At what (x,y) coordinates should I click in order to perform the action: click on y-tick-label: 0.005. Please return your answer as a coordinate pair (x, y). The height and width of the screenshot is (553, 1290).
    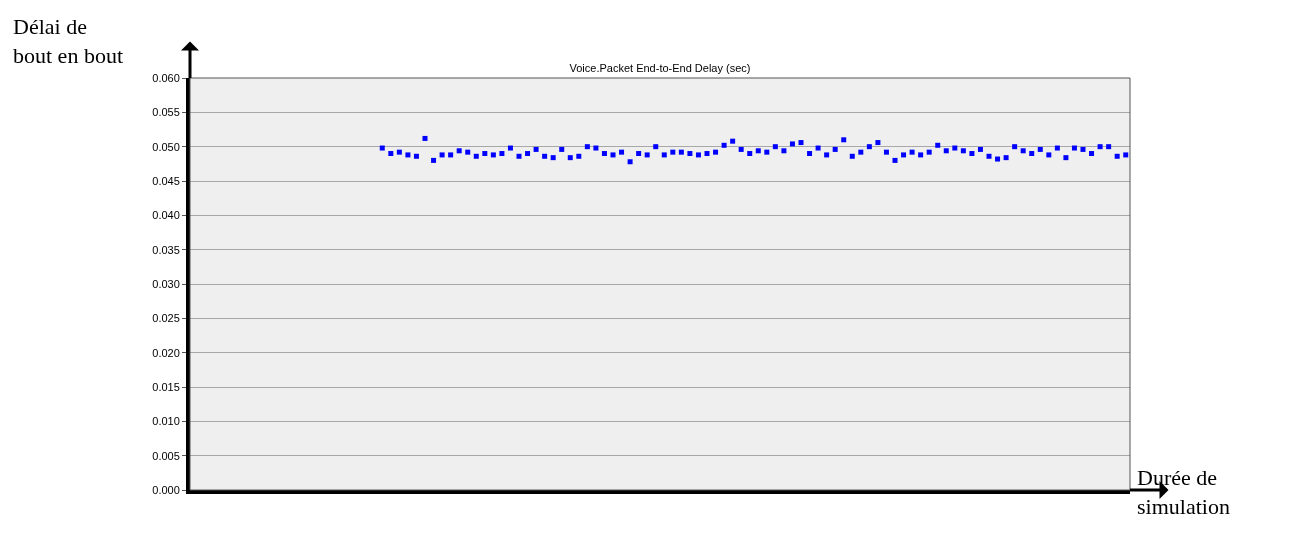
    Looking at the image, I should click on (166, 455).